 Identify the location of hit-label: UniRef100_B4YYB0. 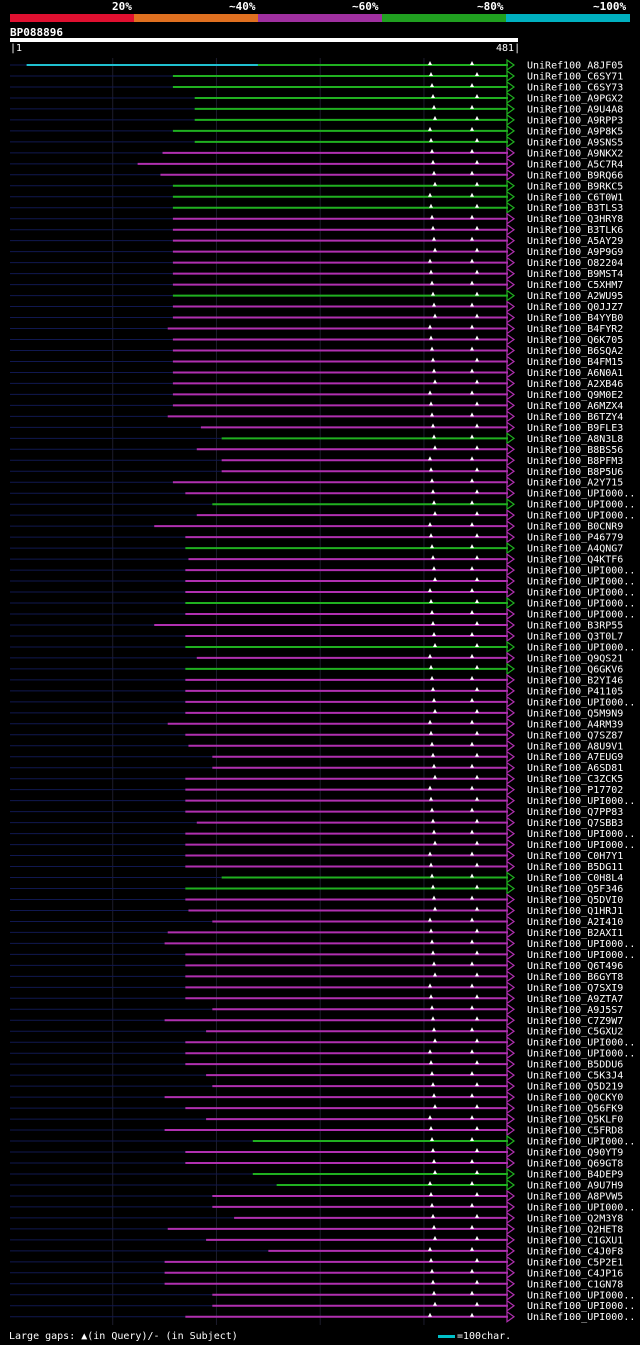
(575, 318).